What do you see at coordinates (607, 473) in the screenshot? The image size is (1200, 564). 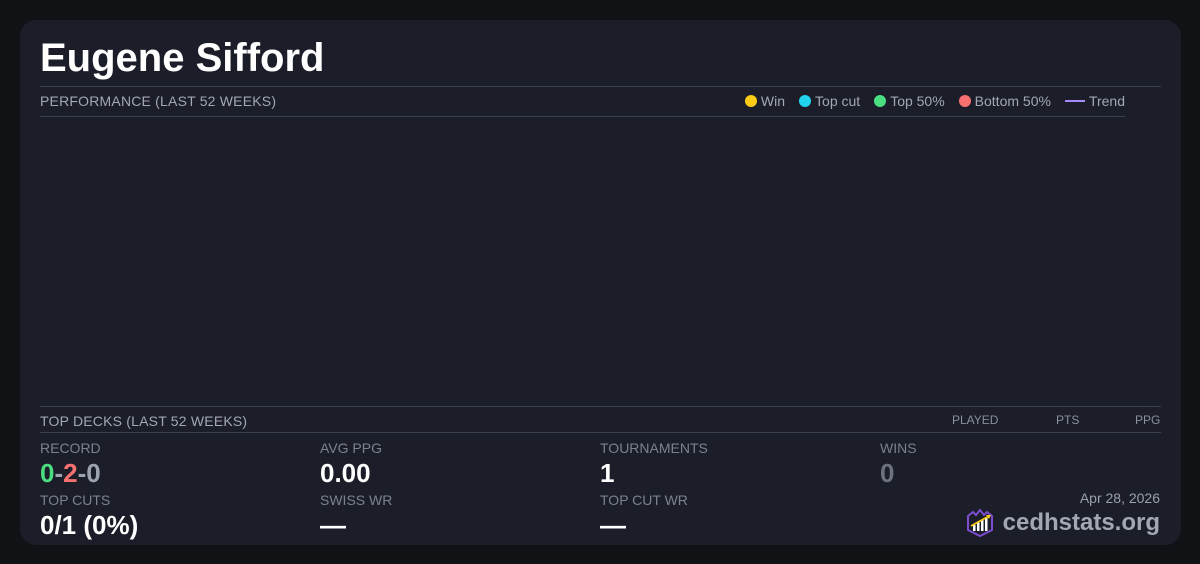 I see `stat-value: 1` at bounding box center [607, 473].